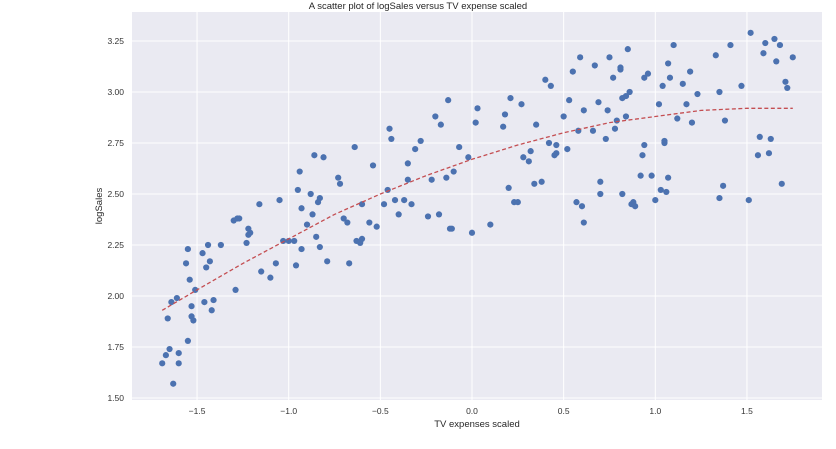  I want to click on y-tick-label: 2.25, so click(115, 245).